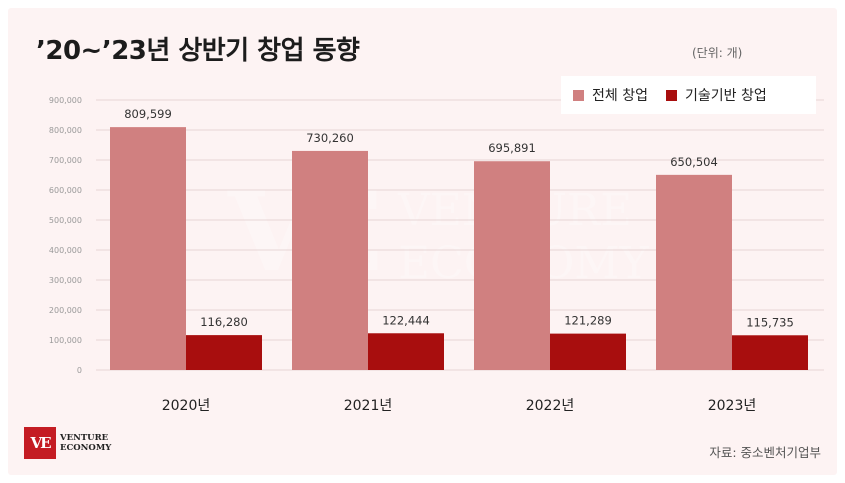 This screenshot has height=483, width=845. Describe the element at coordinates (198, 51) in the screenshot. I see `chart-title: ’20~’23년 상반기 창업 동향` at that location.